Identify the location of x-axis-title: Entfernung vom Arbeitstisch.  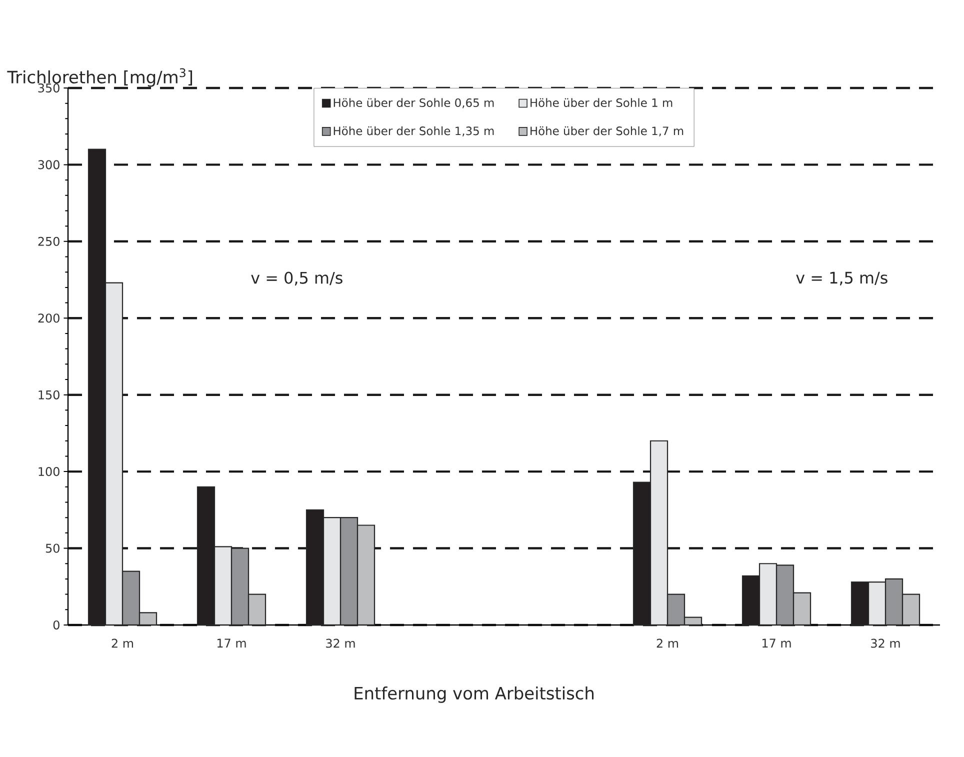
(474, 694).